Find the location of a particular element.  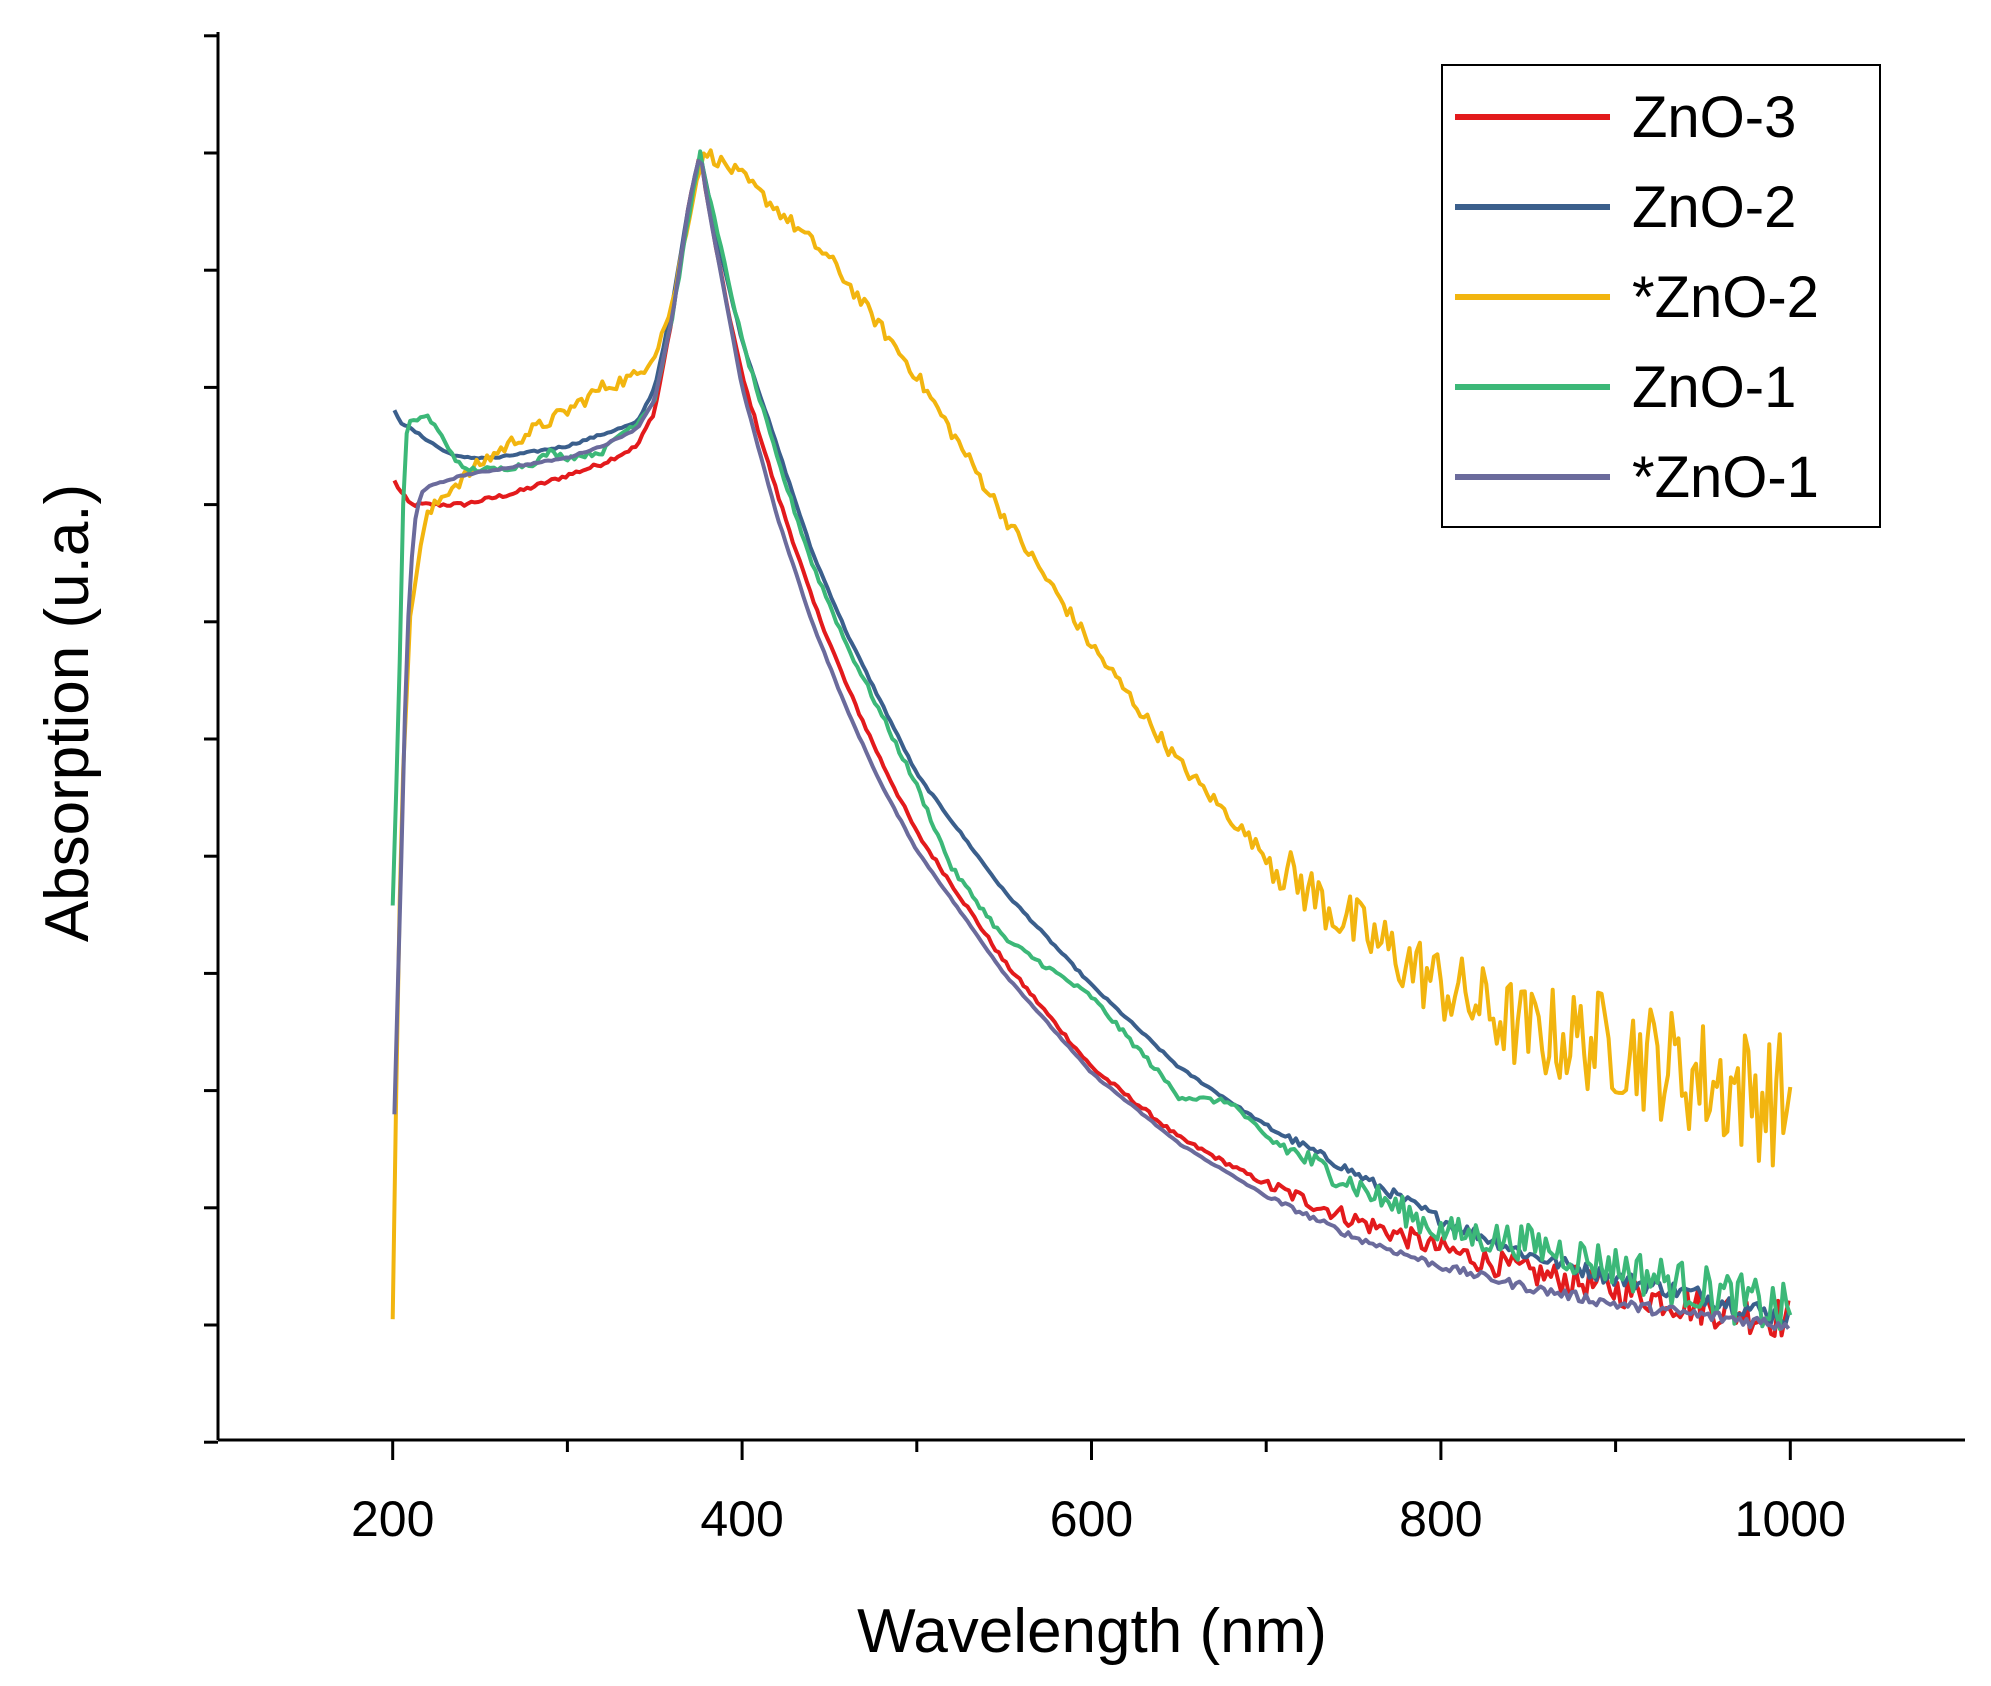

x-axis-title: Wavelength (nm) is located at coordinates (1092, 1631).